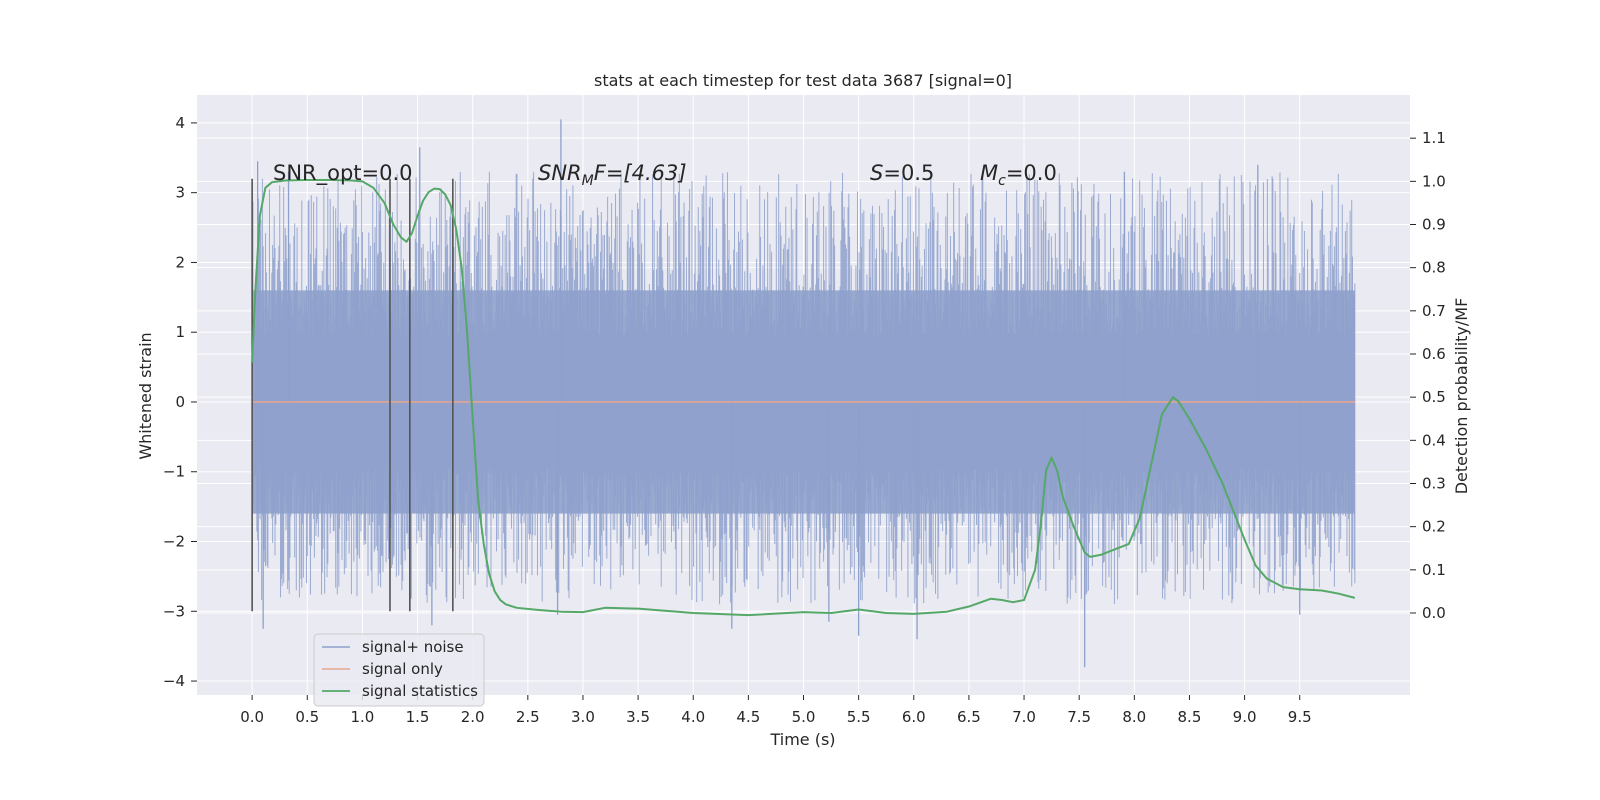 The width and height of the screenshot is (1600, 800). I want to click on y-tick-label-left: 3, so click(180, 193).